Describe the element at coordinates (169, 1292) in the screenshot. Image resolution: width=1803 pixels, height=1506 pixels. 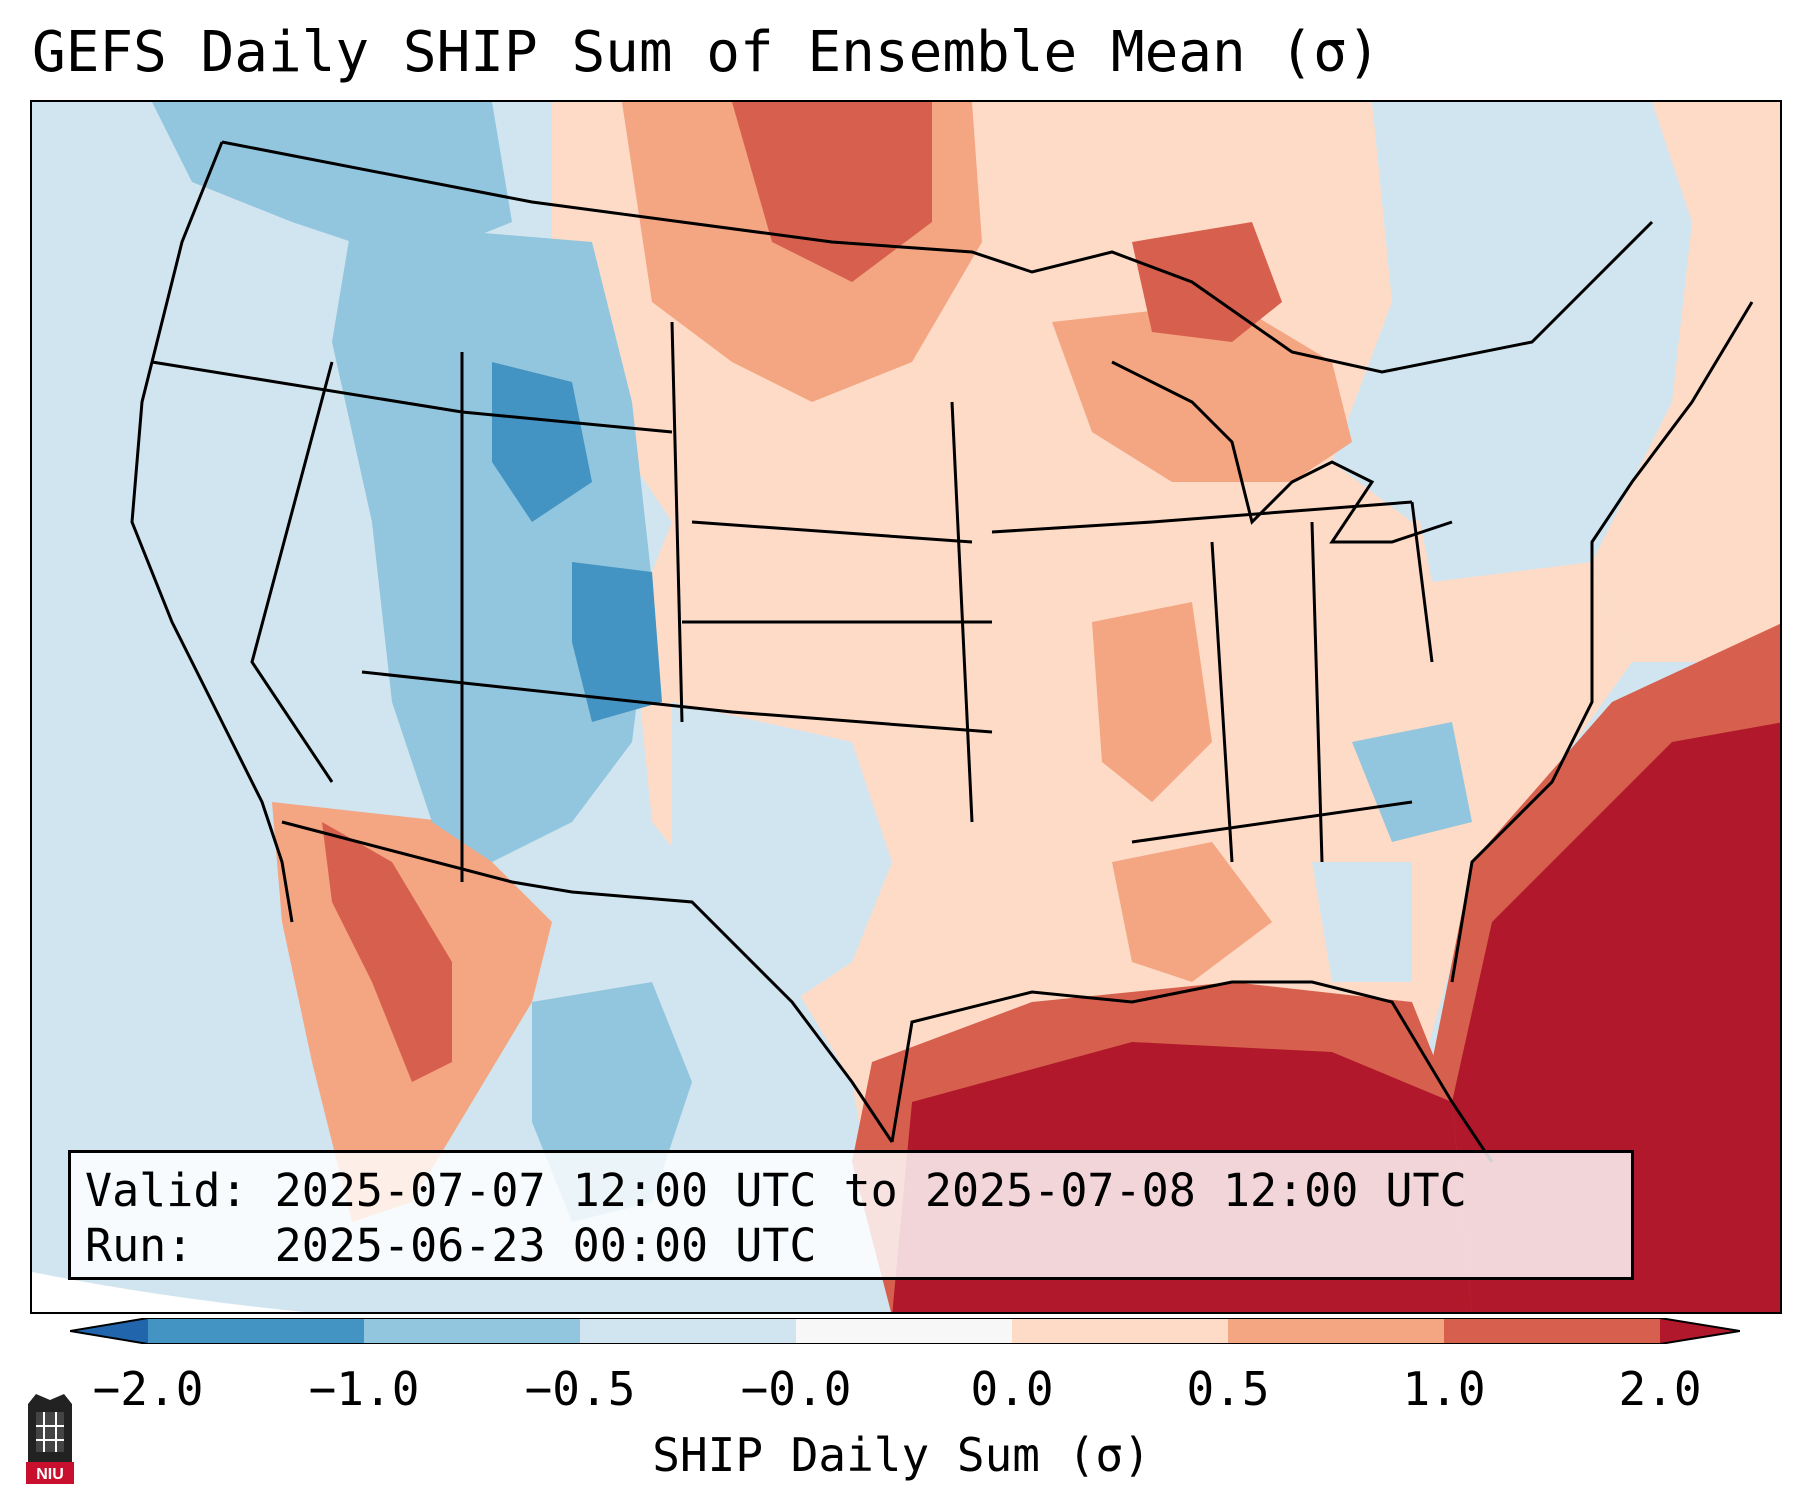
I see `projection-edge` at that location.